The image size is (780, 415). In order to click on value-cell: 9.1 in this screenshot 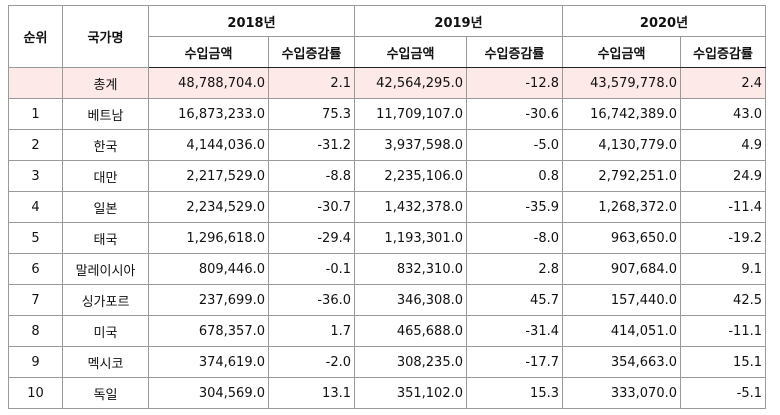, I will do `click(723, 269)`.